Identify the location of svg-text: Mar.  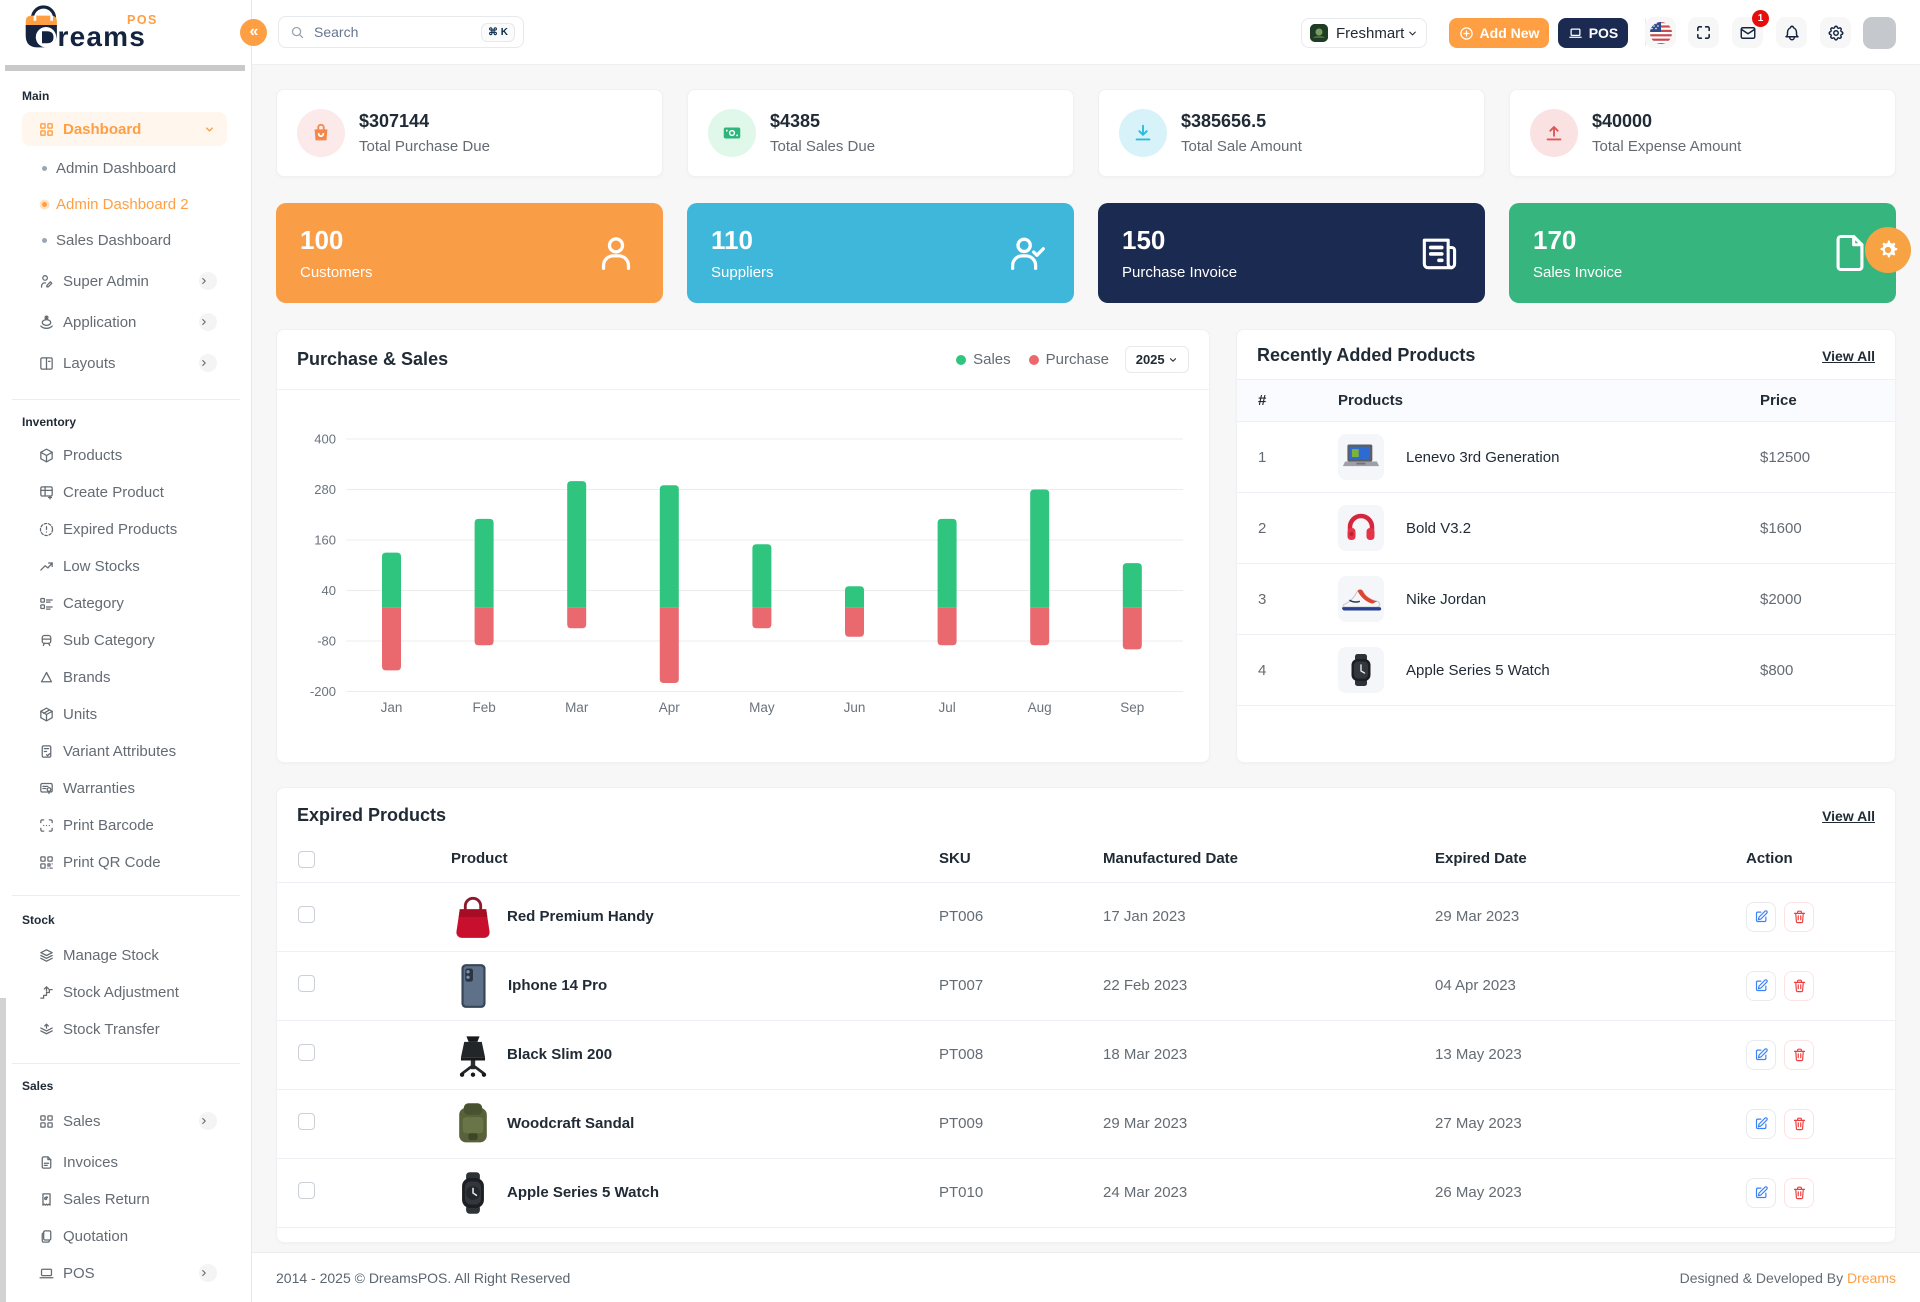
(577, 707).